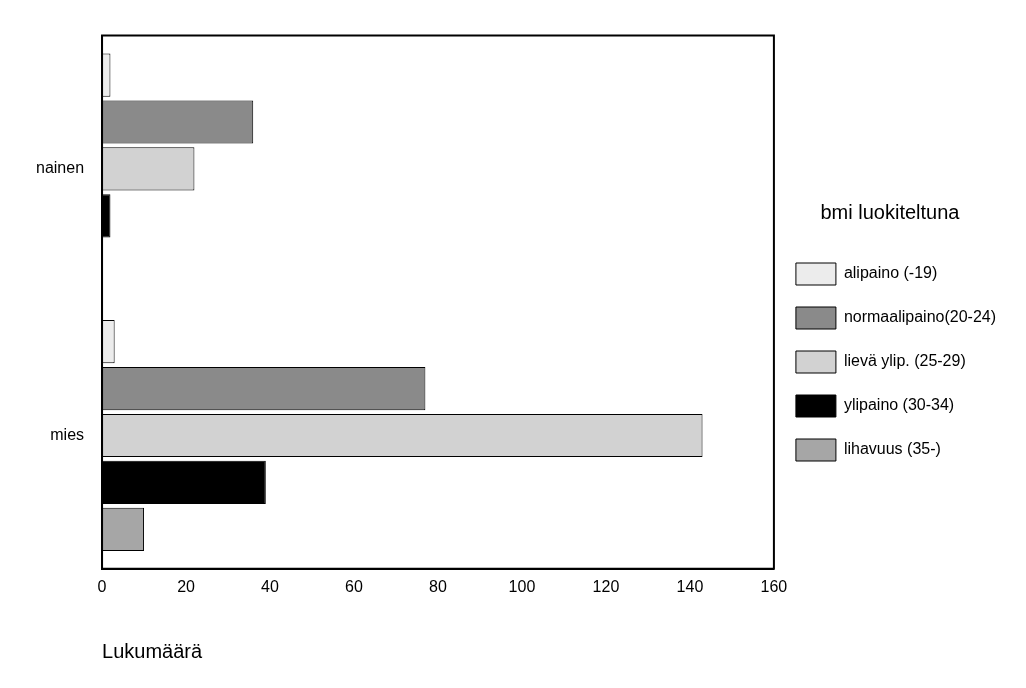 The width and height of the screenshot is (1026, 688). What do you see at coordinates (270, 586) in the screenshot?
I see `x-tick-label: 40` at bounding box center [270, 586].